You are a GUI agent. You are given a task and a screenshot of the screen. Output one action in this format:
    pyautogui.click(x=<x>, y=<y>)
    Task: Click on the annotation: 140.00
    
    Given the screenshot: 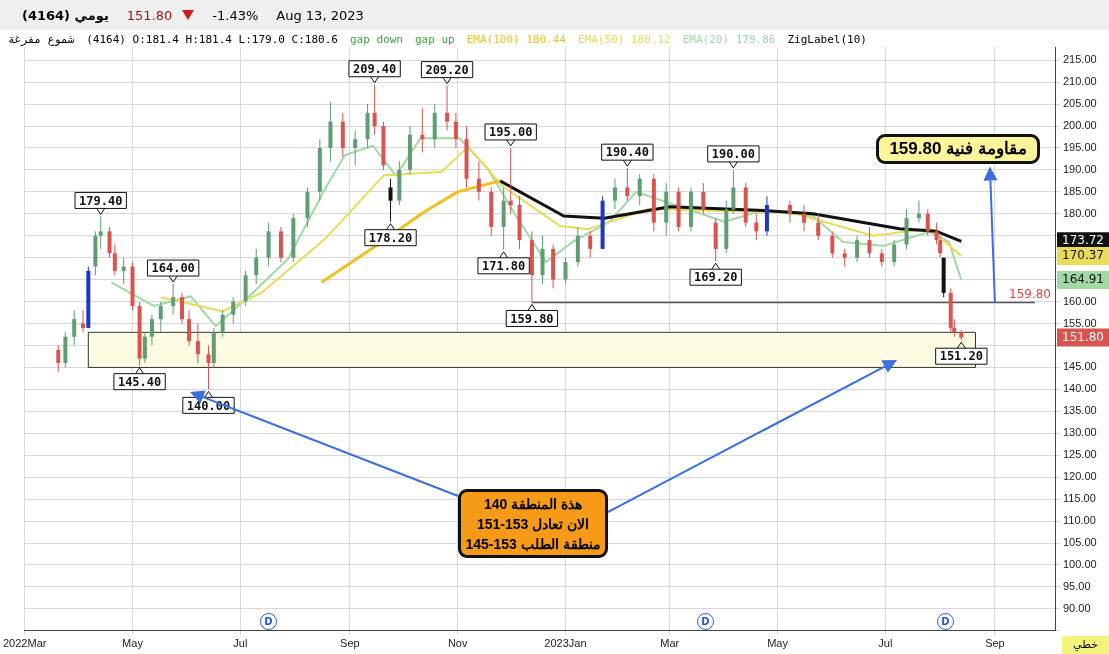 What is the action you would take?
    pyautogui.click(x=208, y=405)
    